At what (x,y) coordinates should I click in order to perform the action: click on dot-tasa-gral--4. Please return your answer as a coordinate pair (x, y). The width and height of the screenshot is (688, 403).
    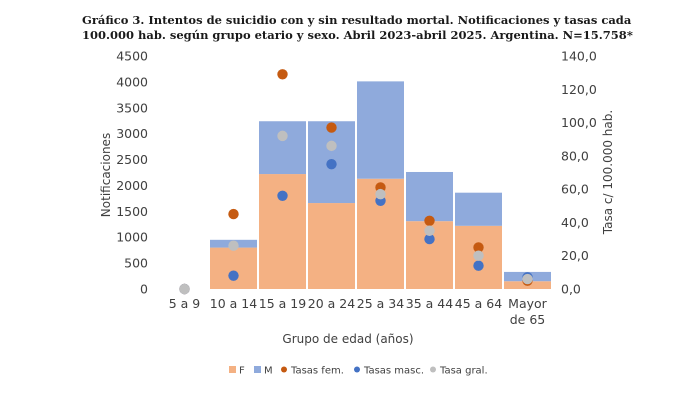
    Looking at the image, I should click on (380, 194).